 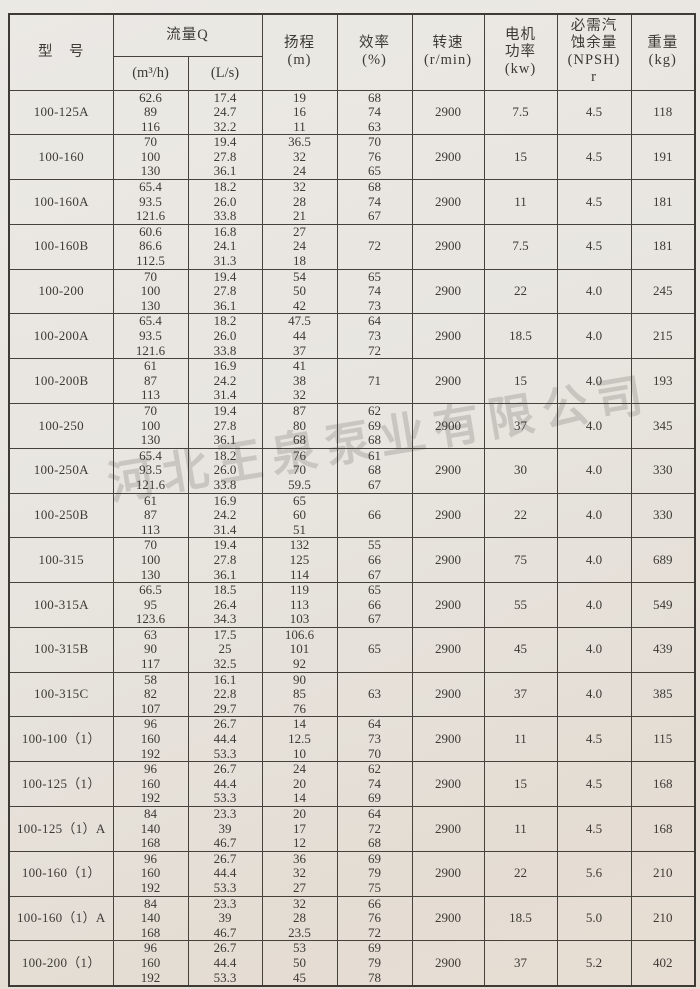 What do you see at coordinates (61, 649) in the screenshot?
I see `cell-model: 100-315B` at bounding box center [61, 649].